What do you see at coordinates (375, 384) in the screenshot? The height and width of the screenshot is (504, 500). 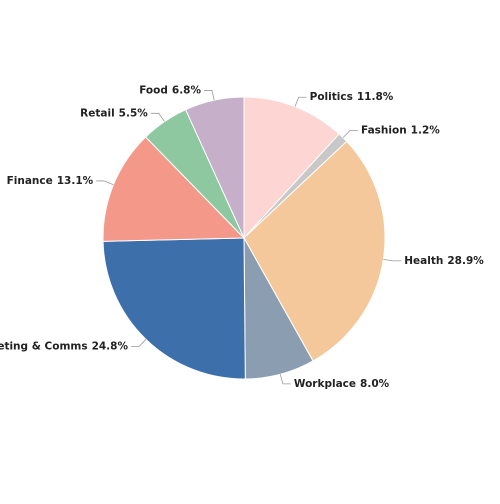 I see `value-label: 8.0%` at bounding box center [375, 384].